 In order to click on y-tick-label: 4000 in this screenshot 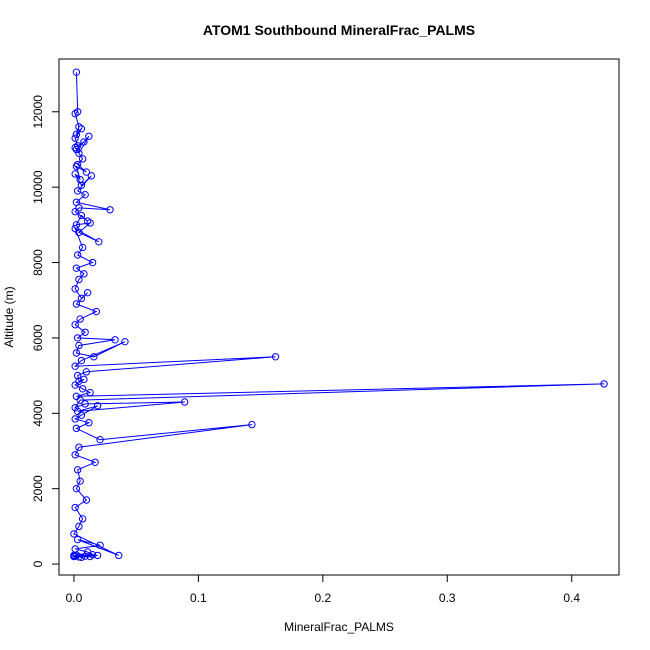, I will do `click(38, 413)`.